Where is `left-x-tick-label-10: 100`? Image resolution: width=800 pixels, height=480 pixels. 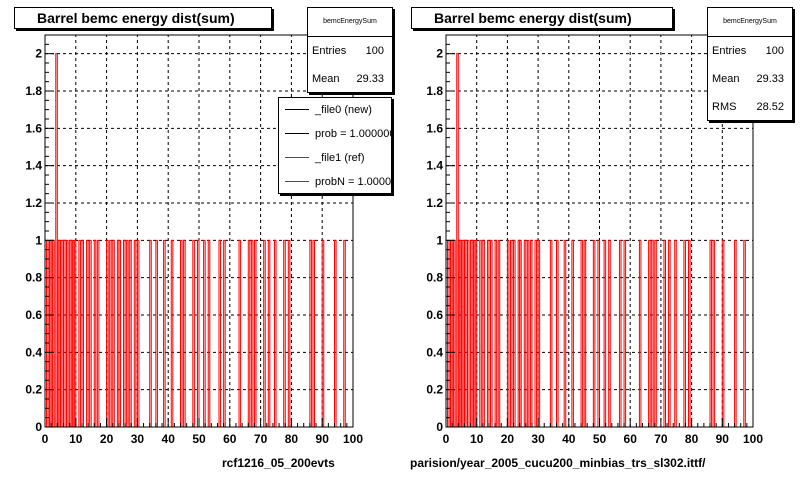
left-x-tick-label-10: 100 is located at coordinates (353, 439).